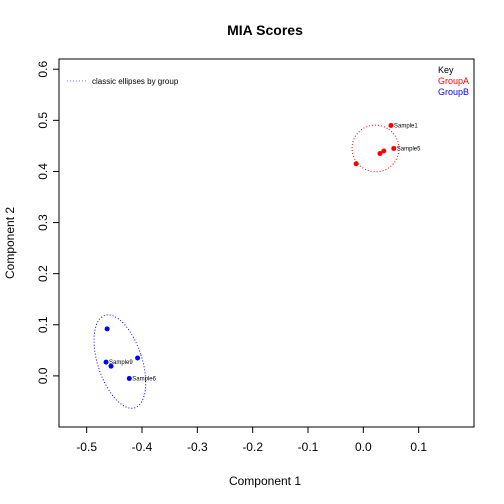  What do you see at coordinates (142, 447) in the screenshot?
I see `x-tick-label: -0.4` at bounding box center [142, 447].